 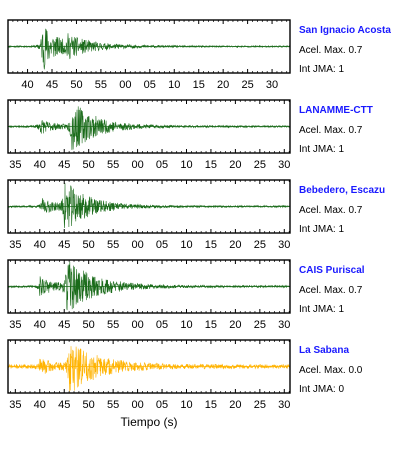 What do you see at coordinates (331, 370) in the screenshot?
I see `max-acceleration-label: Acel. Max. 0.0` at bounding box center [331, 370].